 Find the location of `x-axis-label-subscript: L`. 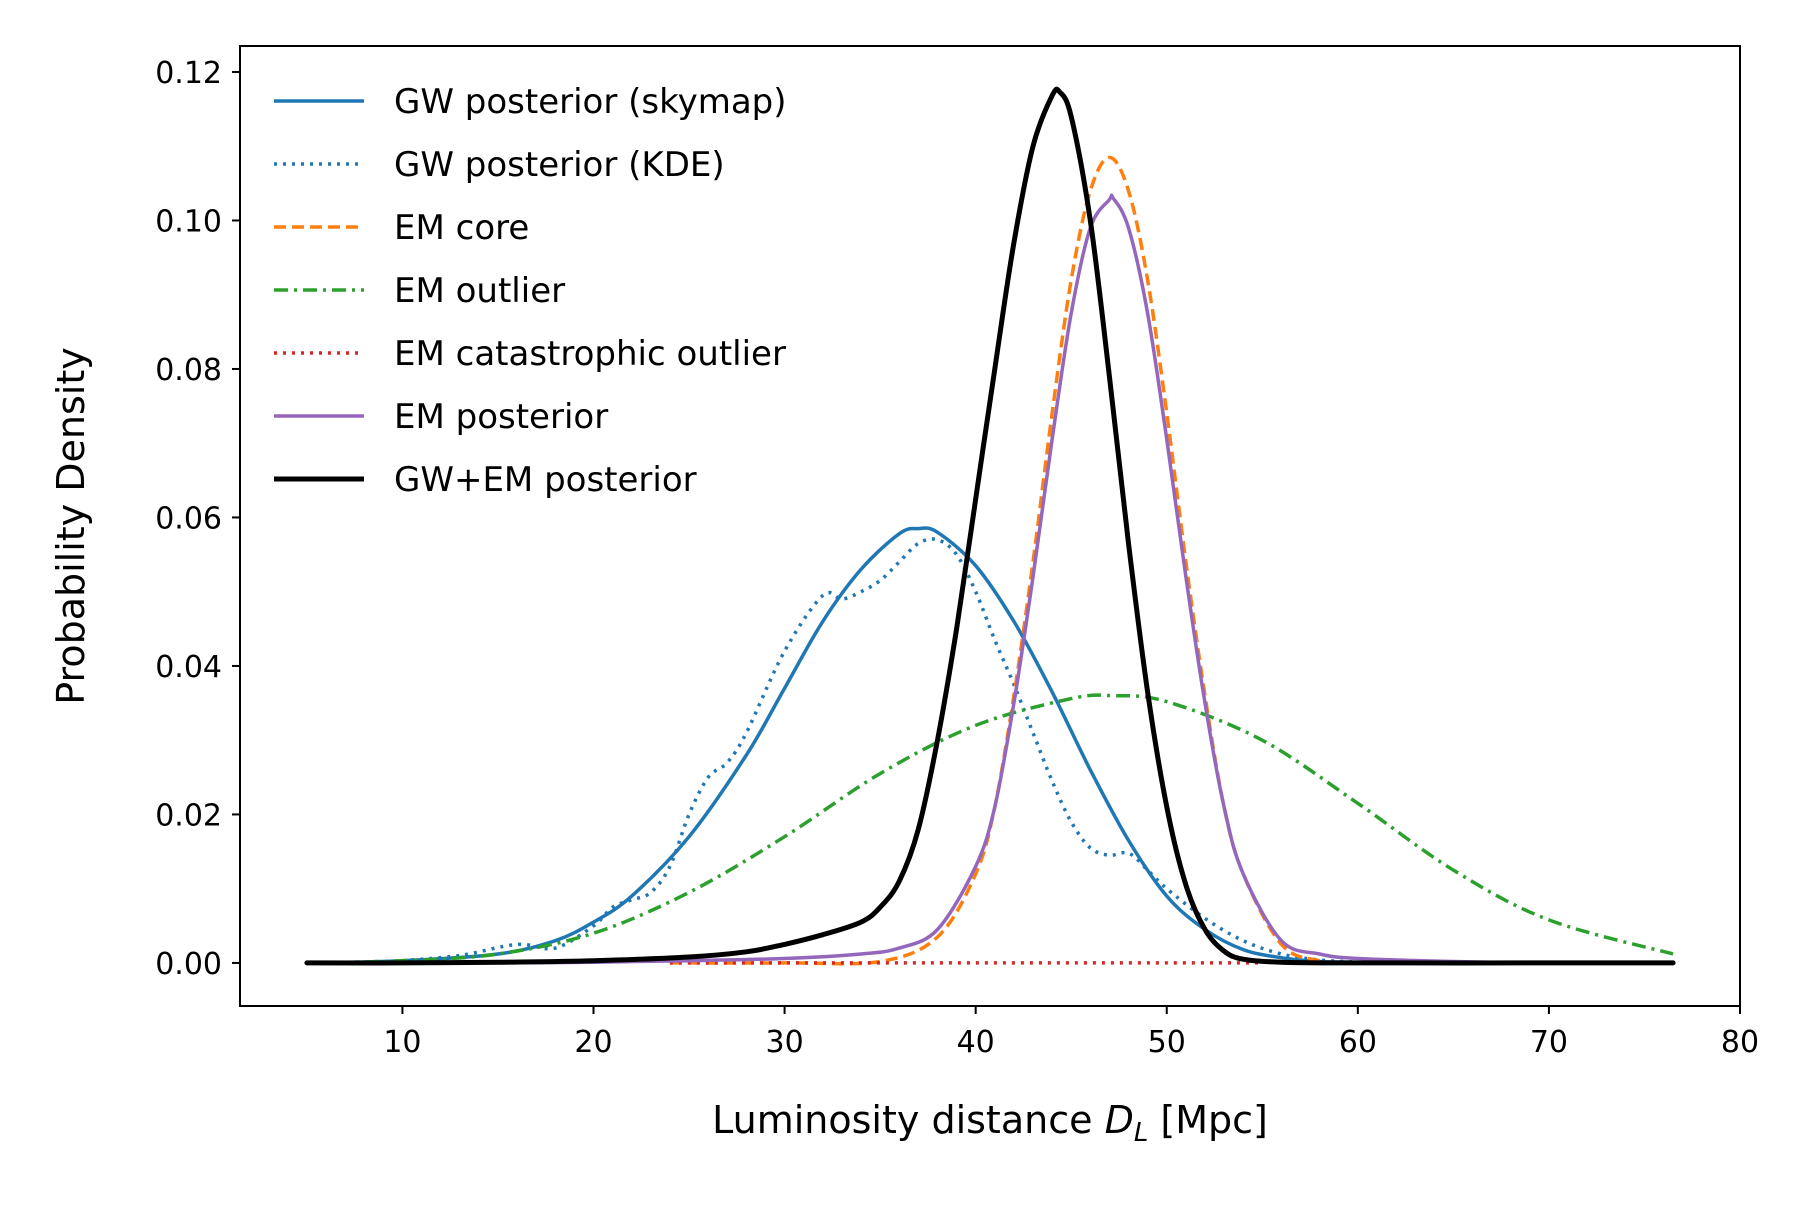

x-axis-label-subscript: L is located at coordinates (1141, 1133).